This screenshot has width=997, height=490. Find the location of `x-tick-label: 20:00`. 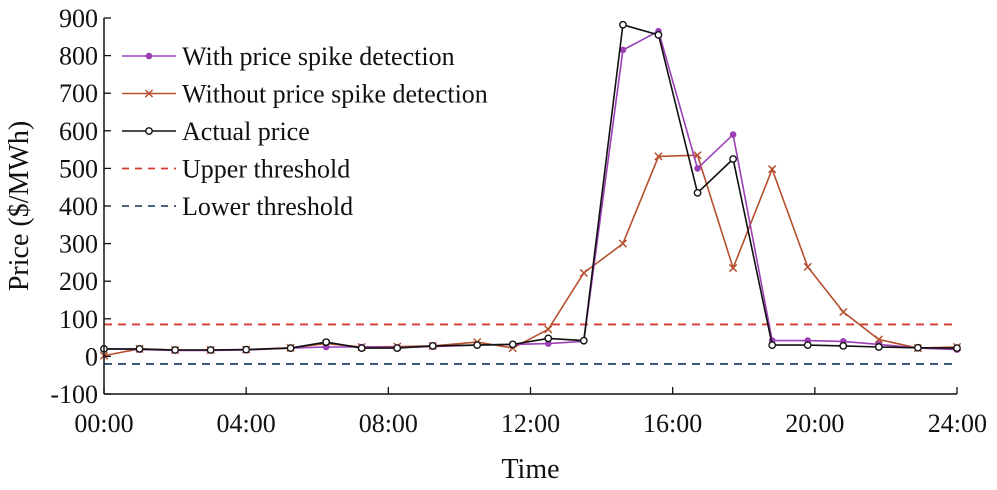

x-tick-label: 20:00 is located at coordinates (814, 423).